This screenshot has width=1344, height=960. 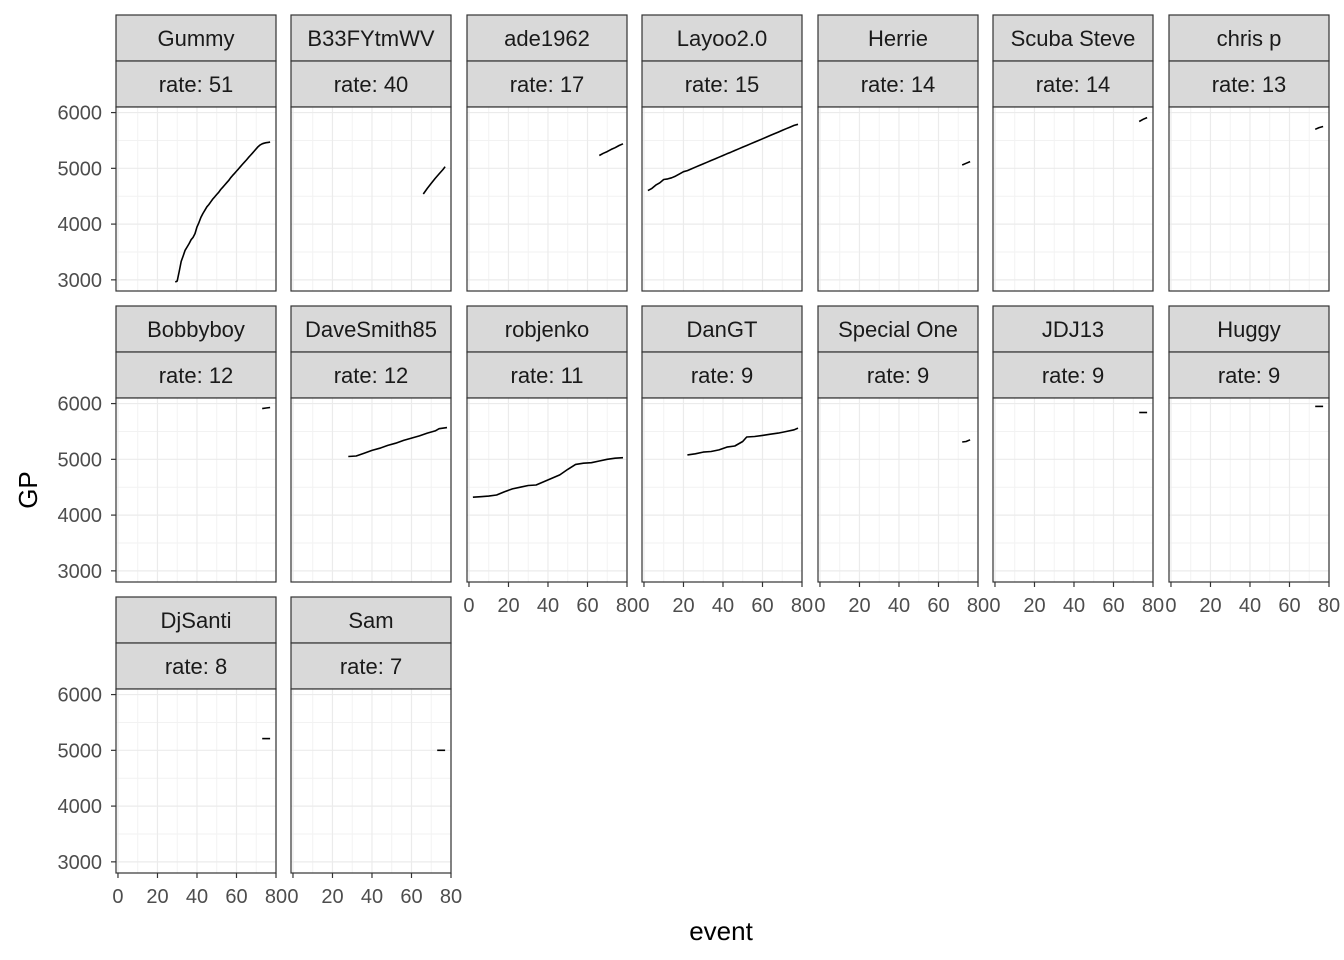 I want to click on facet-rate-label: rate: 8, so click(x=196, y=666).